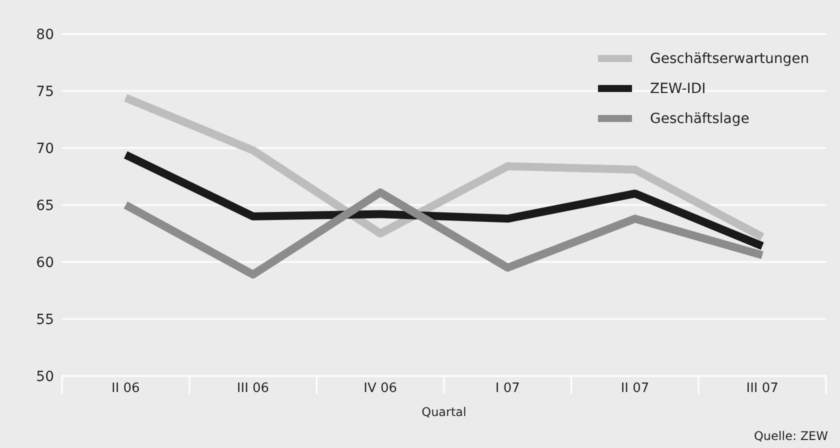  I want to click on y-tick-label: 65, so click(45, 206).